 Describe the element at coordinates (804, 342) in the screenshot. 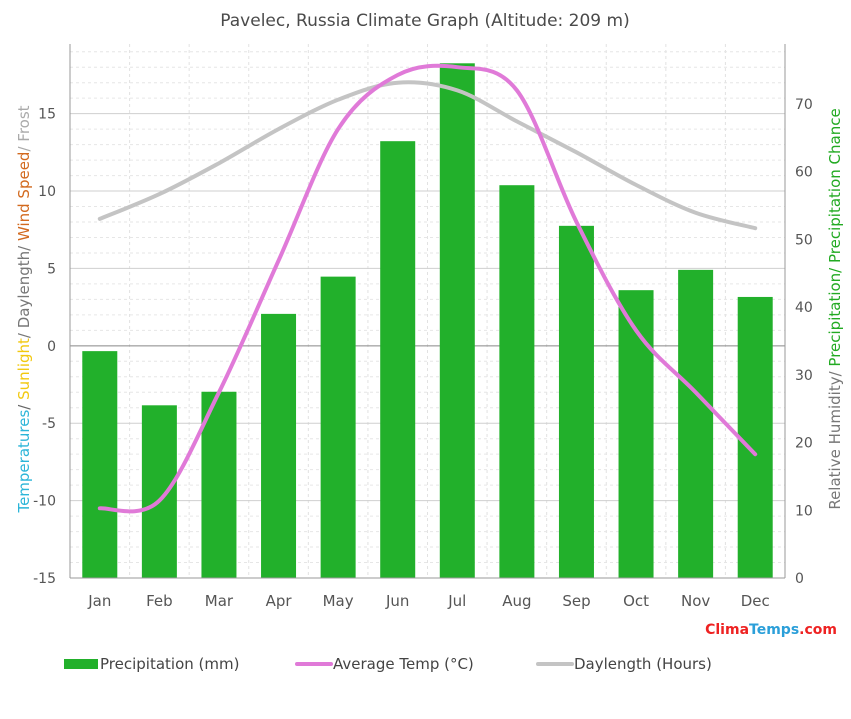

I see `right-axis-ticks: 0 10 20 30 40 50 60 70` at that location.